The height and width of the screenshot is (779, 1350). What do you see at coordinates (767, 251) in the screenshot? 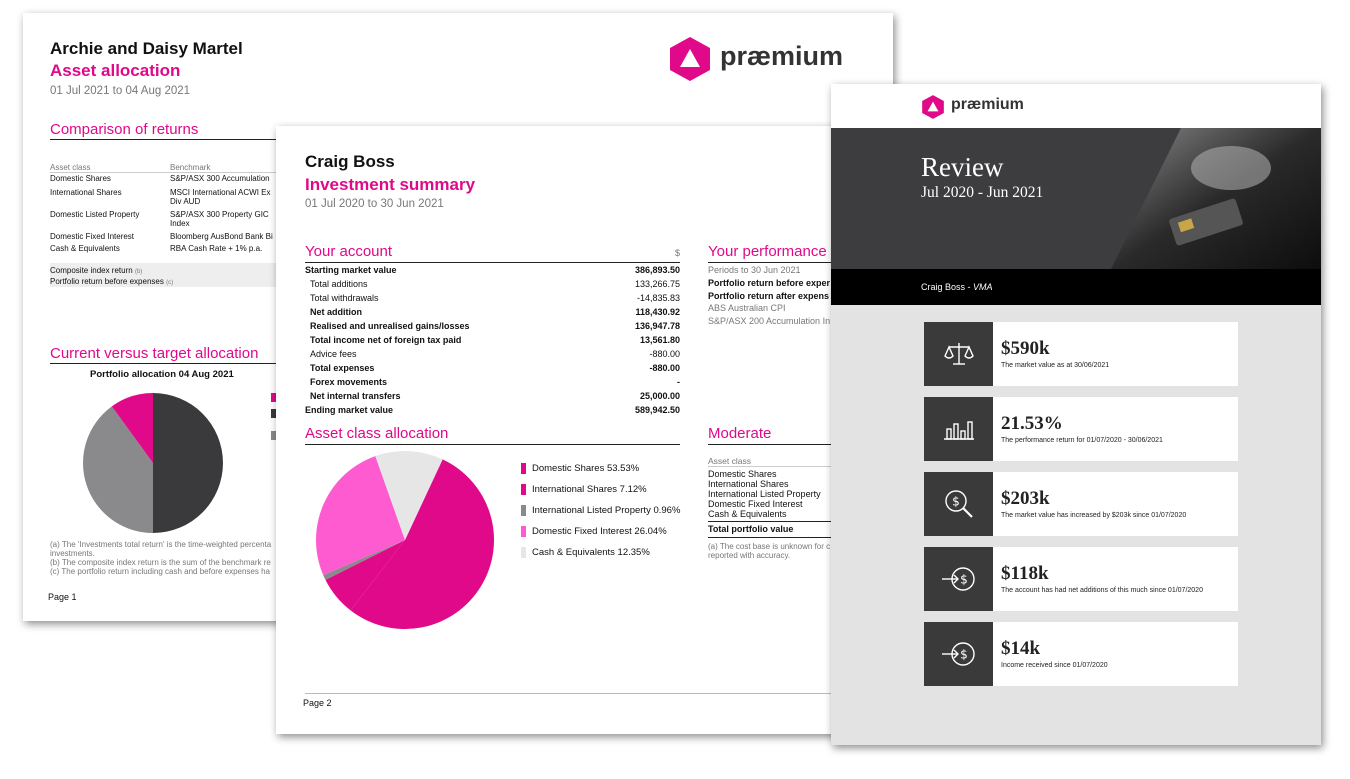
I see `performance-heading: Your performance` at bounding box center [767, 251].